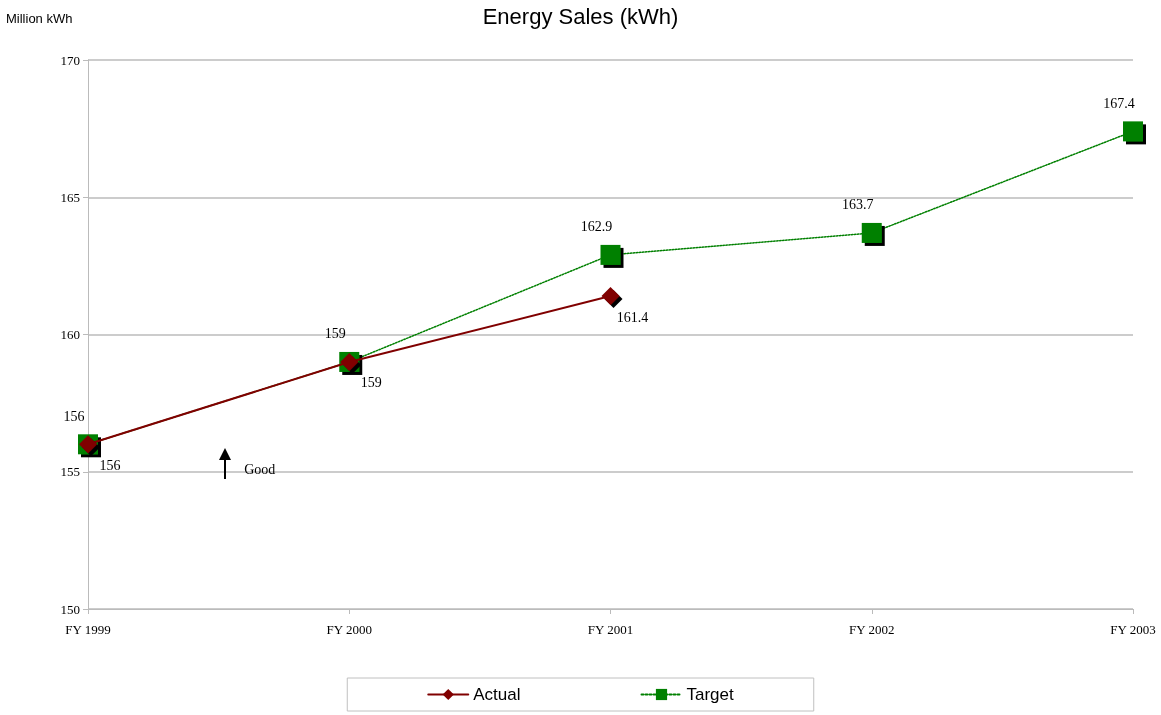 This screenshot has height=715, width=1161. Describe the element at coordinates (70, 60) in the screenshot. I see `y-tick-label: 170` at that location.